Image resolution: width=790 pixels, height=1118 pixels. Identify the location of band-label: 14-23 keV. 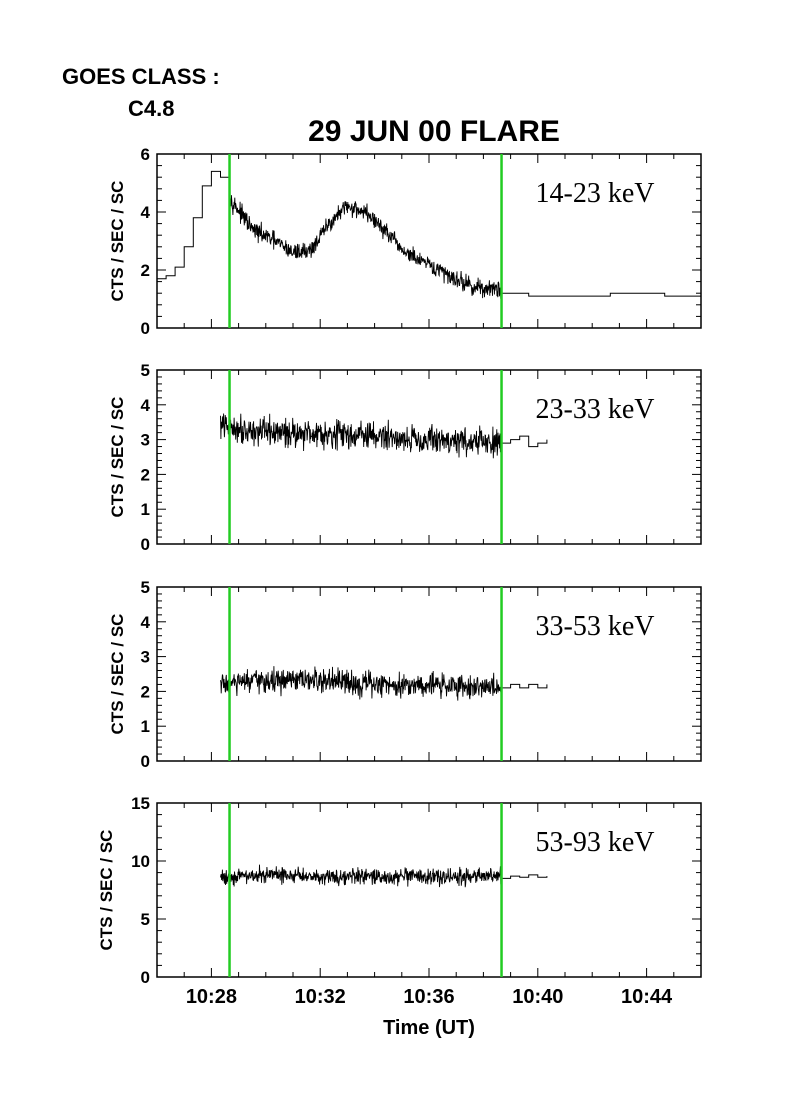
(595, 193).